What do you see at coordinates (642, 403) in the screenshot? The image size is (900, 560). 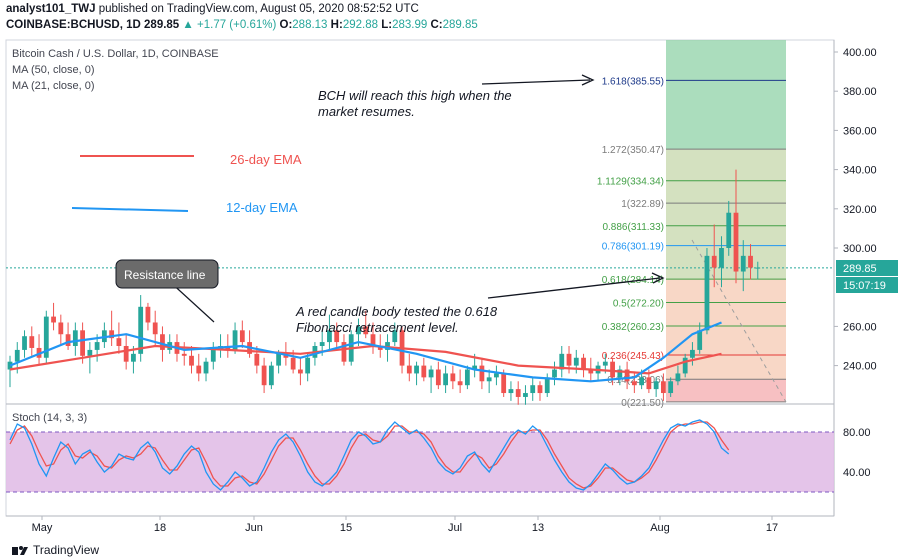 I see `fib-level-label: 0(221.50)` at bounding box center [642, 403].